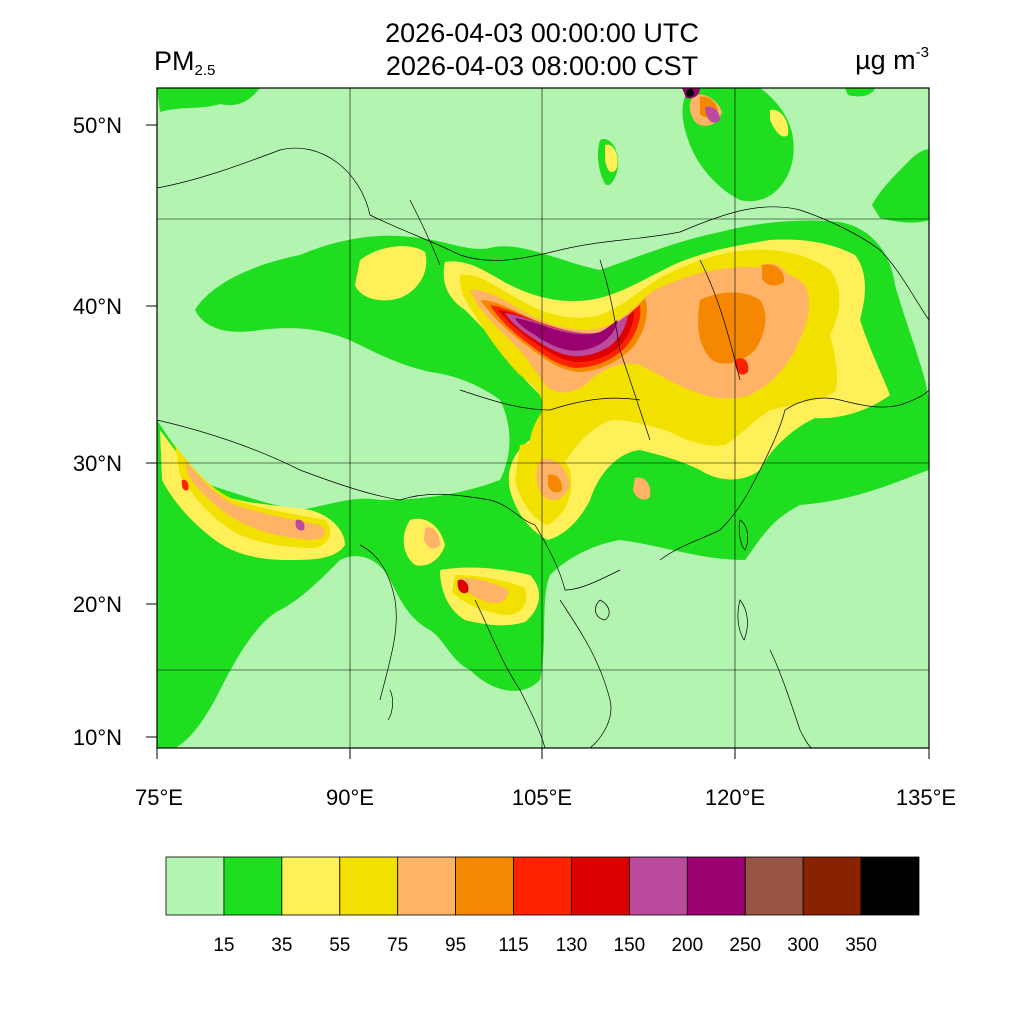  I want to click on colorbar-label-300: 300, so click(803, 945).